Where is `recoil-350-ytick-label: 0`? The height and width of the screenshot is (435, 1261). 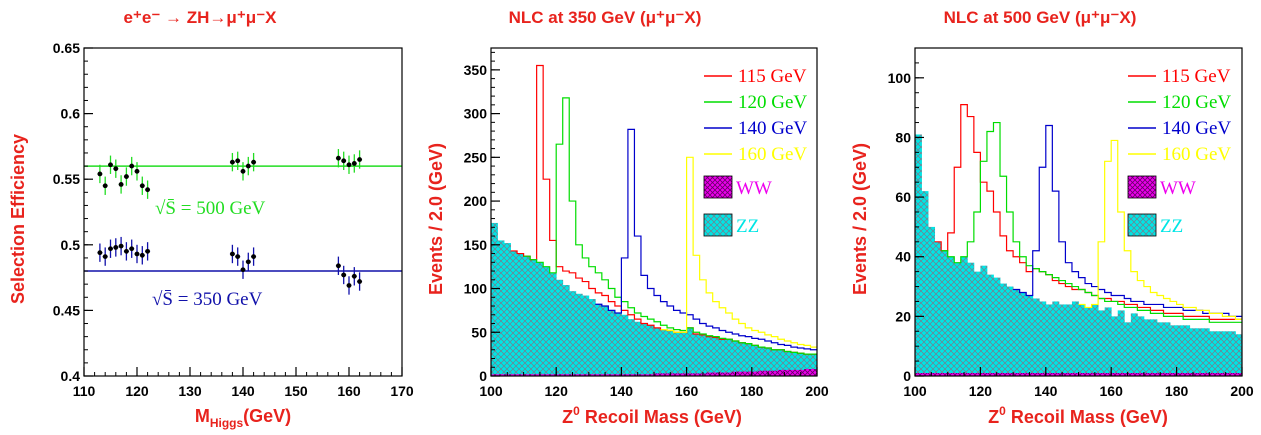
recoil-350-ytick-label: 0 is located at coordinates (483, 376).